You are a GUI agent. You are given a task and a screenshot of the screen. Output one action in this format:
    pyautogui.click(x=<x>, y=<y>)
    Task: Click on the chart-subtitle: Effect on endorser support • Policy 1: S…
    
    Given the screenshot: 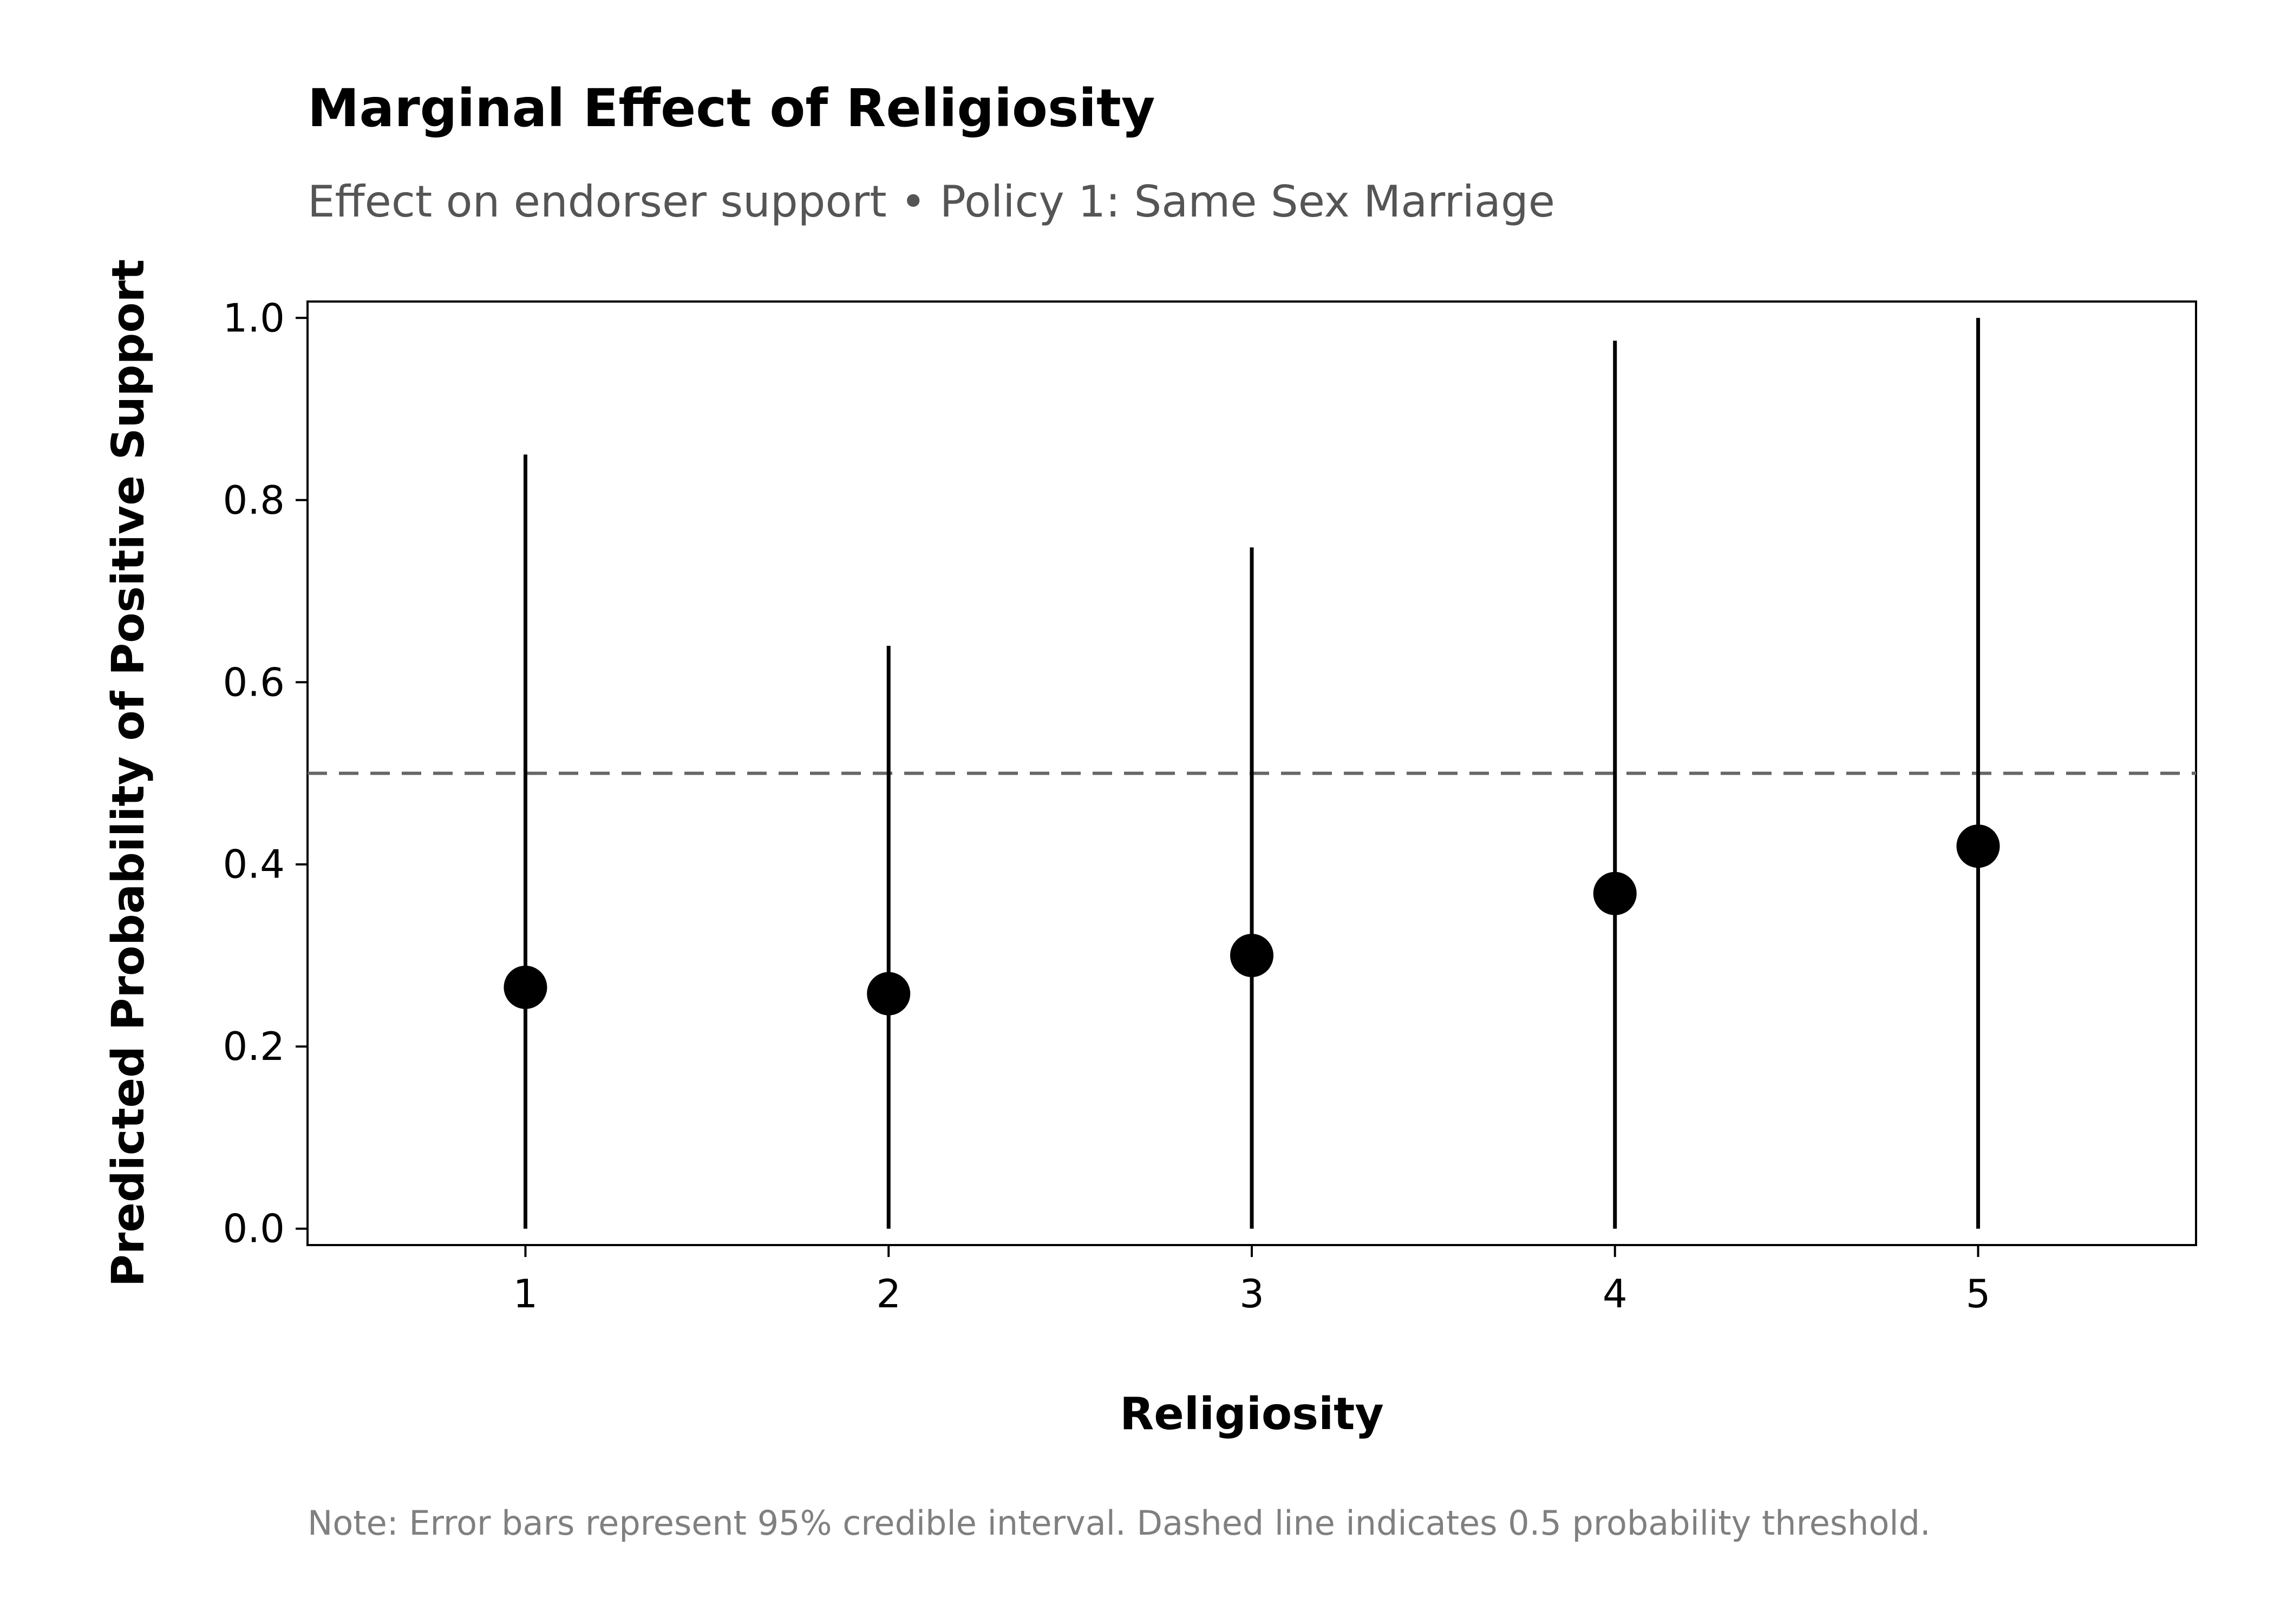 What is the action you would take?
    pyautogui.click(x=932, y=201)
    